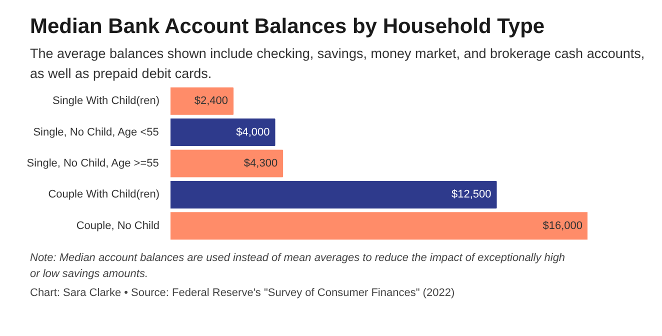 The height and width of the screenshot is (336, 662). I want to click on y-tick-label: Single, No Child, Age <55, so click(96, 132).